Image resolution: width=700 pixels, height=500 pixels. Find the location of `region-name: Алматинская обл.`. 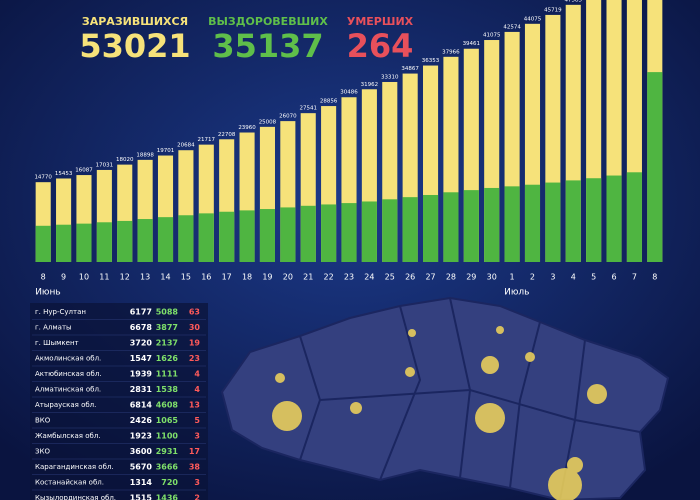

region-name: Алматинская обл. is located at coordinates (68, 390).